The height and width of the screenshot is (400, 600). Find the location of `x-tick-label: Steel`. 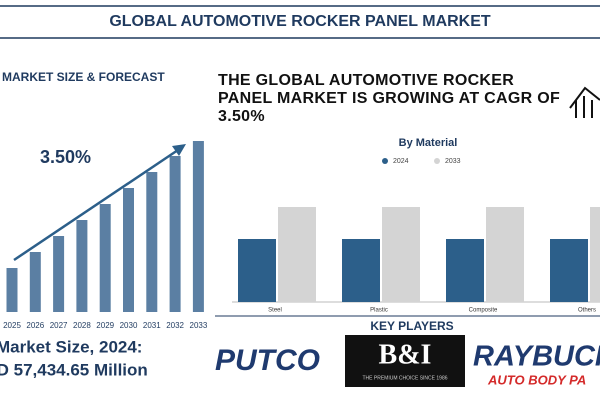

x-tick-label: Steel is located at coordinates (275, 311).